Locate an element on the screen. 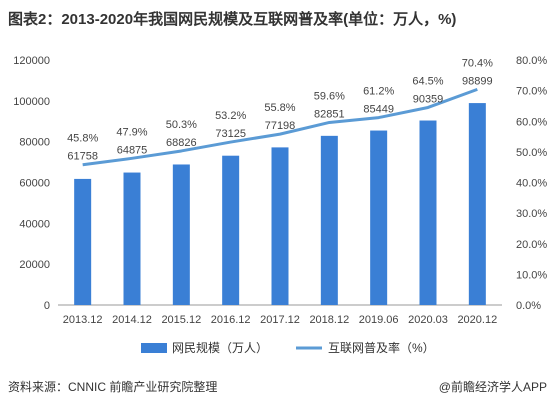 Image resolution: width=555 pixels, height=405 pixels. bar-data-label: 98899 is located at coordinates (477, 81).